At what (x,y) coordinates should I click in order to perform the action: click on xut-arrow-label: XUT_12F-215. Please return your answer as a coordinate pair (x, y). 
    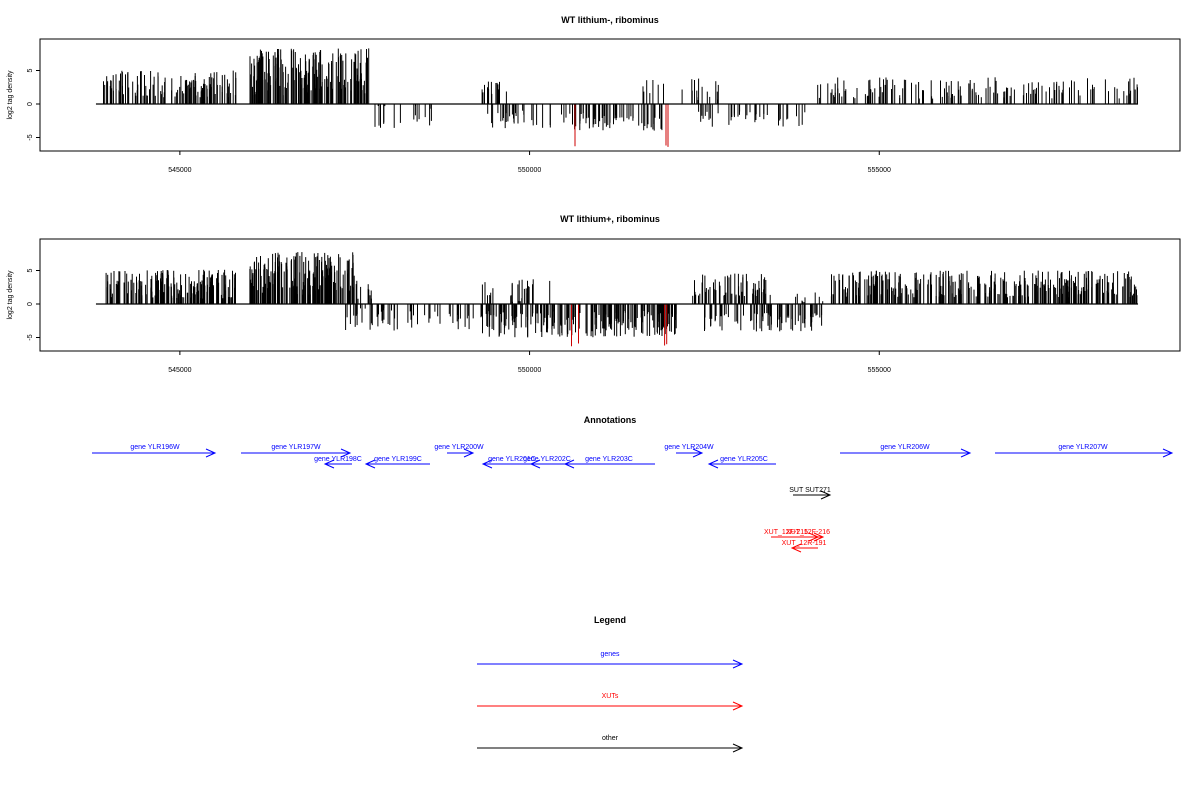
    Looking at the image, I should click on (786, 532).